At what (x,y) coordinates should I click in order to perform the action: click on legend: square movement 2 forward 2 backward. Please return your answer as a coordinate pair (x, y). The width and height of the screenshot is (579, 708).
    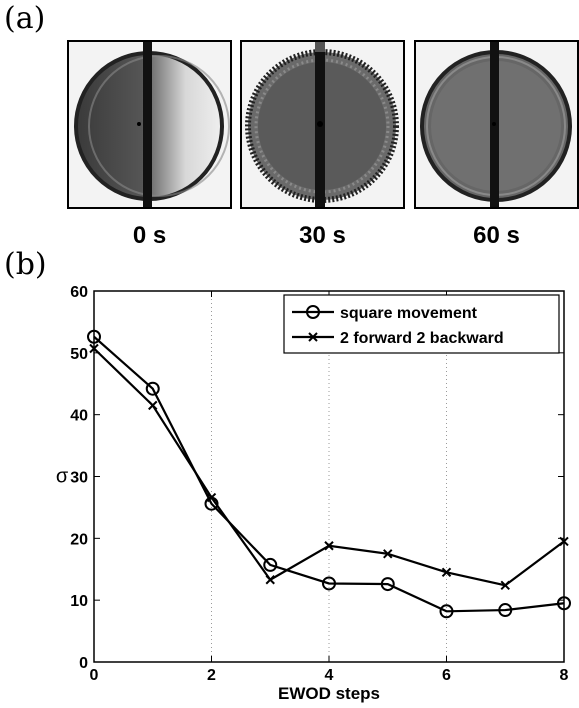
    Looking at the image, I should click on (421, 324).